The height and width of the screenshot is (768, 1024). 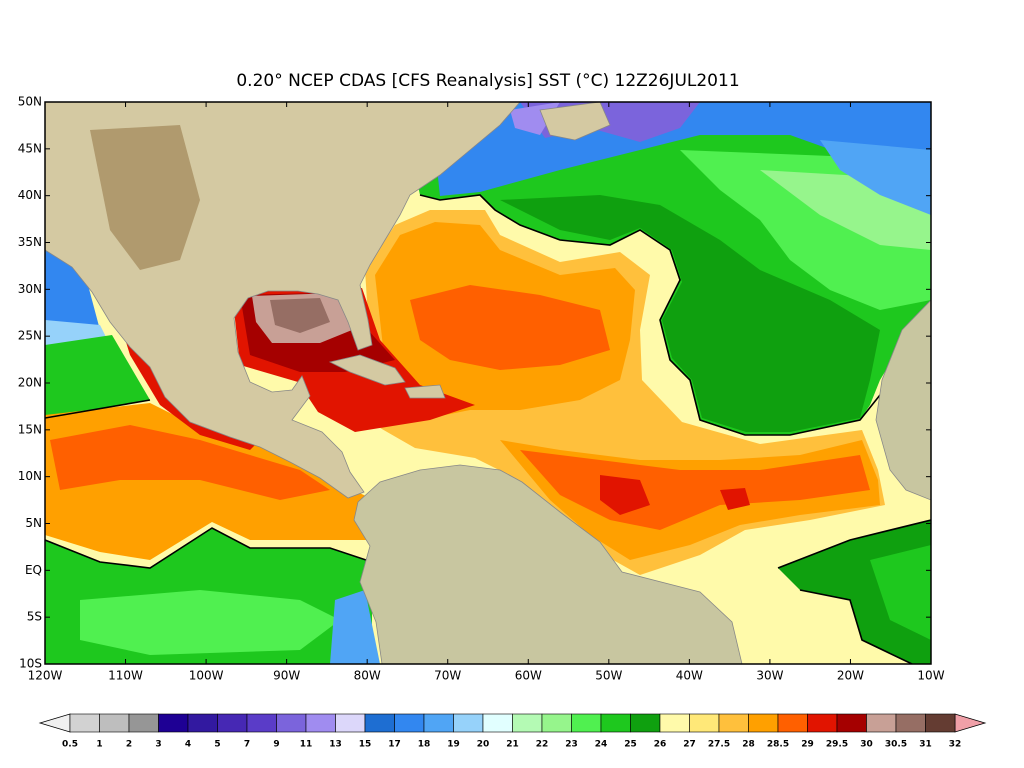 What do you see at coordinates (54, 723) in the screenshot?
I see `colorbar-under` at bounding box center [54, 723].